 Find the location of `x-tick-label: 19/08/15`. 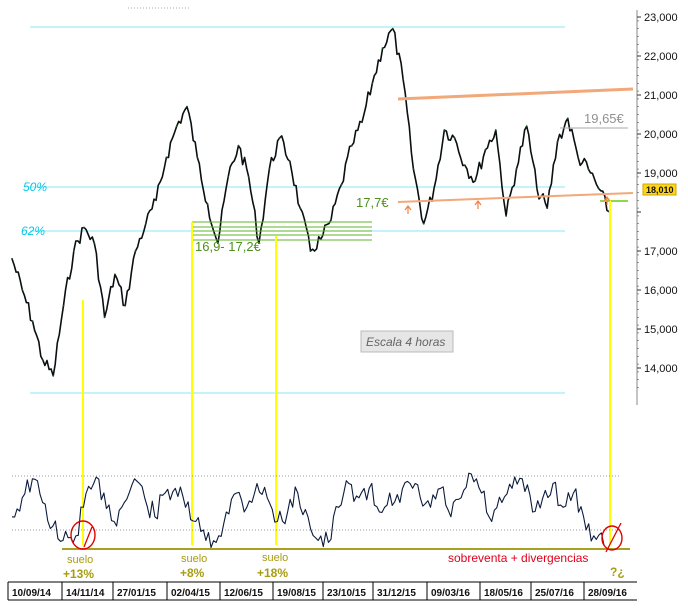

x-tick-label: 19/08/15 is located at coordinates (296, 593).